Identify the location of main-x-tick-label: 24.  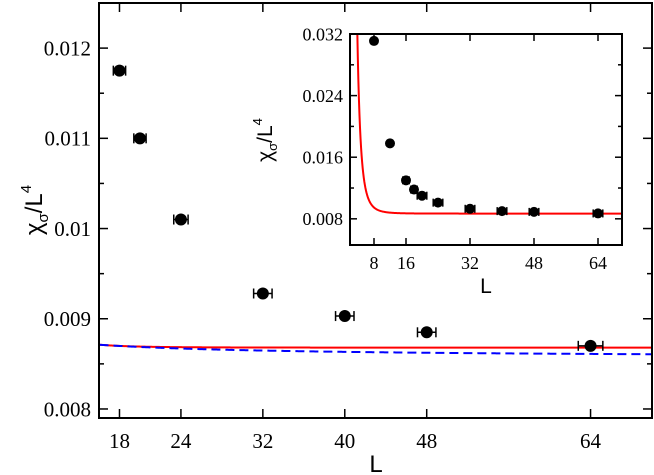
(181, 441).